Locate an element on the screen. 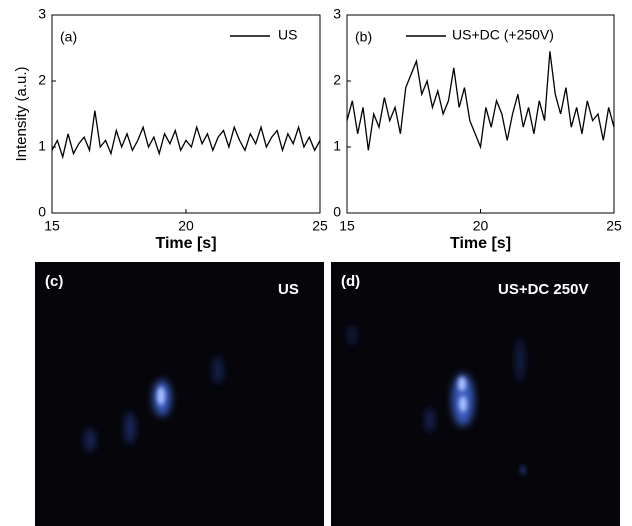 The image size is (632, 526). y-axis-label: Intensity (a.u.) is located at coordinates (21, 113).